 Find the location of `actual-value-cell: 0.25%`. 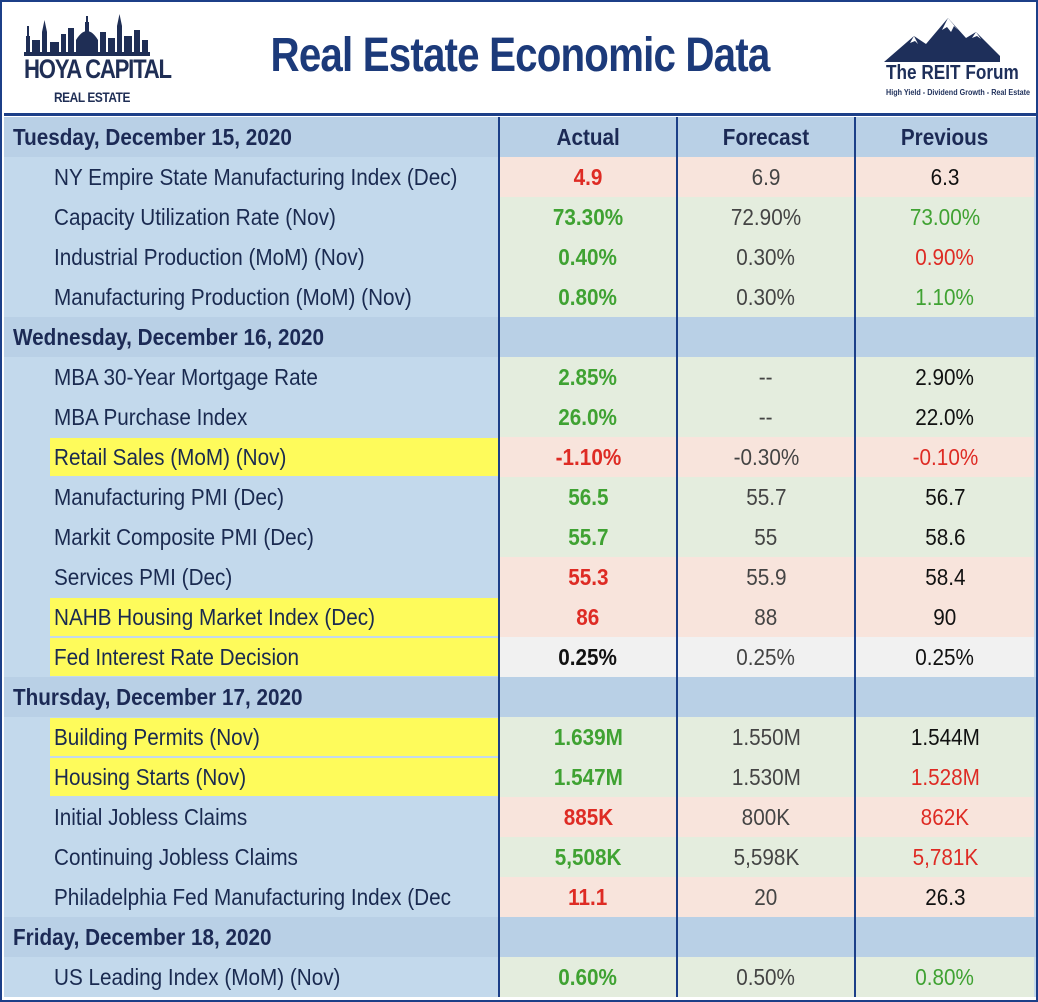

actual-value-cell: 0.25% is located at coordinates (589, 657).